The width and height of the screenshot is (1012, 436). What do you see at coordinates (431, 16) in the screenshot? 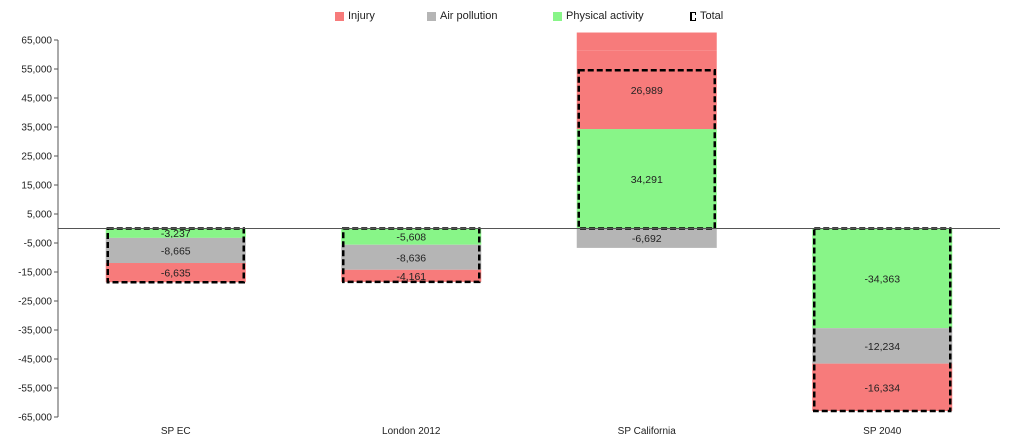
I see `legend-swatch-air-pollution` at bounding box center [431, 16].